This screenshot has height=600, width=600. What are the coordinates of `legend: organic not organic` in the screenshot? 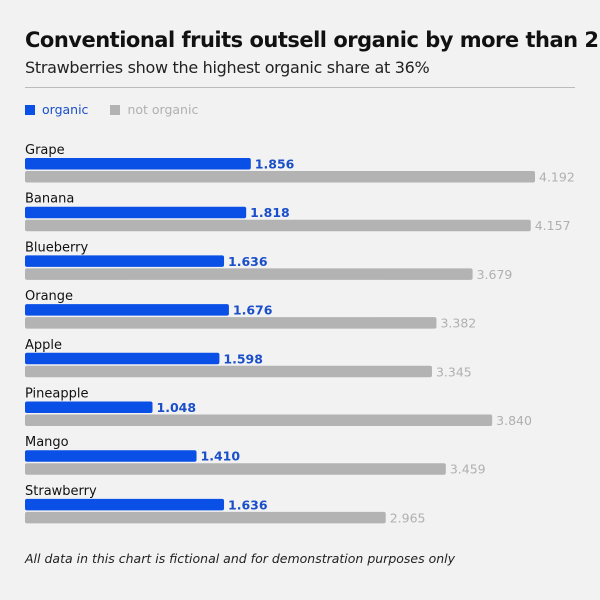 It's located at (111, 109).